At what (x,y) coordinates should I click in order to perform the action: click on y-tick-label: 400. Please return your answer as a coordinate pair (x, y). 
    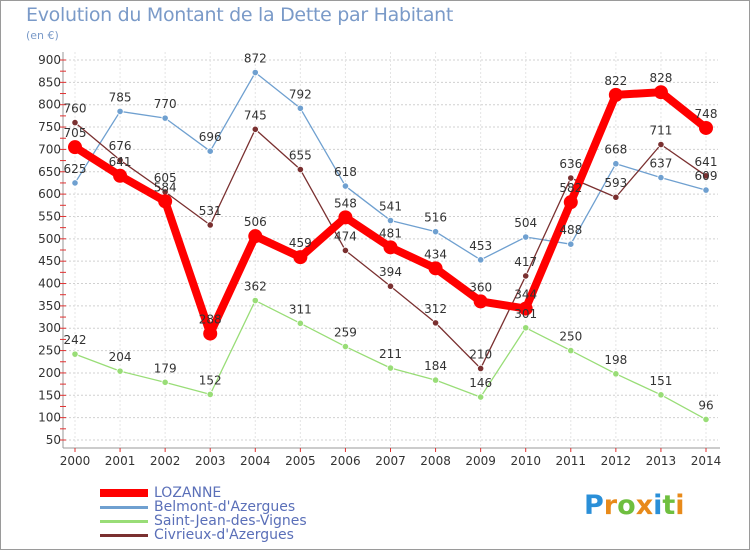
    Looking at the image, I should click on (49, 284).